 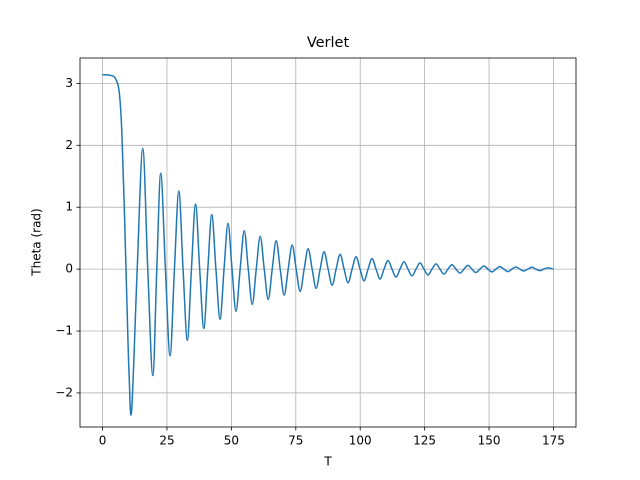 What do you see at coordinates (69, 83) in the screenshot?
I see `y-tick-label: 3` at bounding box center [69, 83].